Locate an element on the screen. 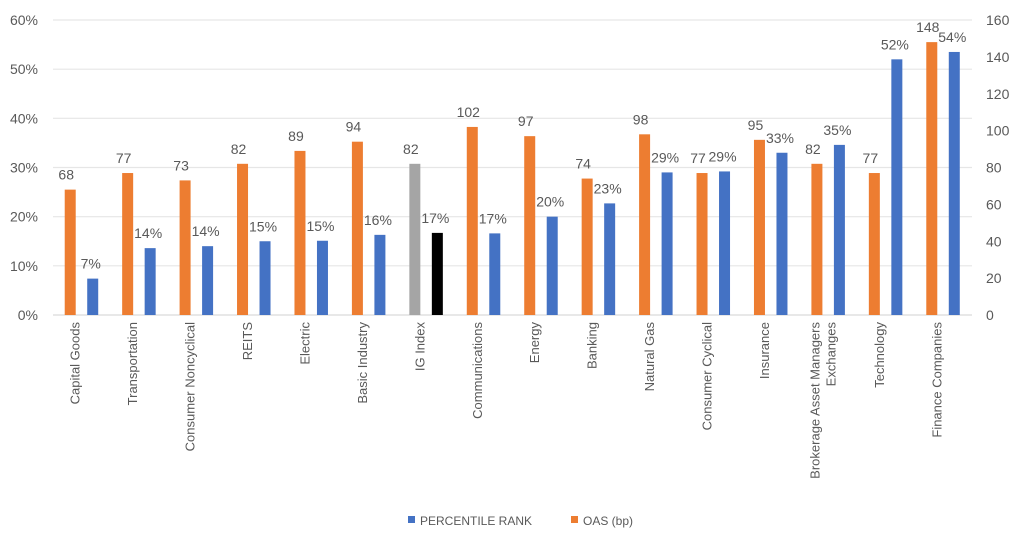 The width and height of the screenshot is (1024, 552). data-label-oas: 89 is located at coordinates (296, 136).